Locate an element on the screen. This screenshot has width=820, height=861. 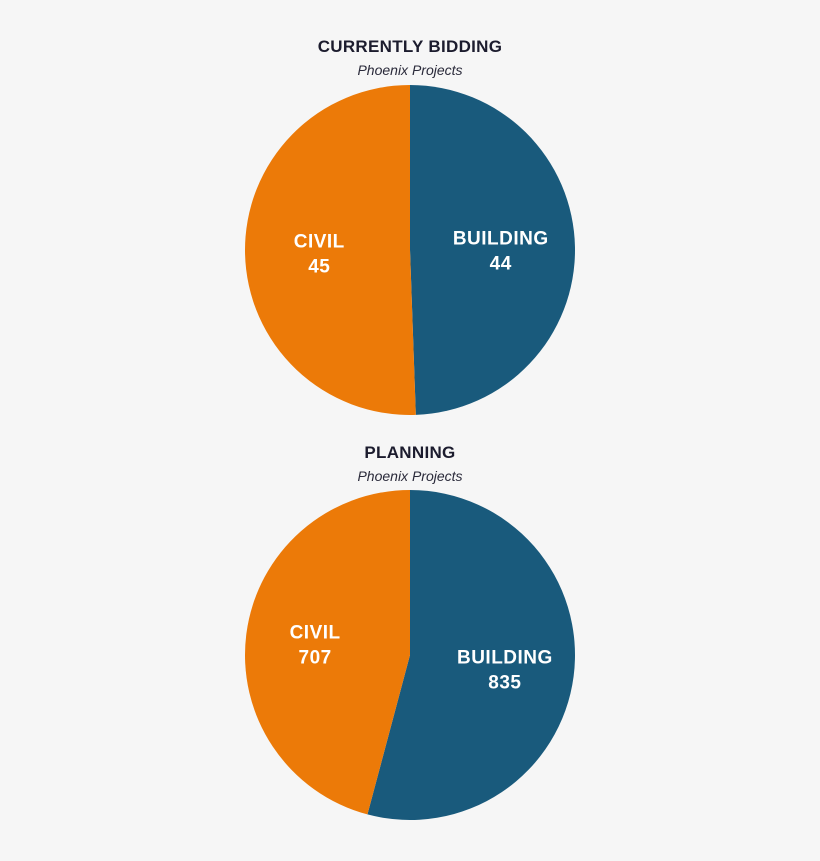
chart-title: CURRENTLY BIDDING is located at coordinates (410, 46).